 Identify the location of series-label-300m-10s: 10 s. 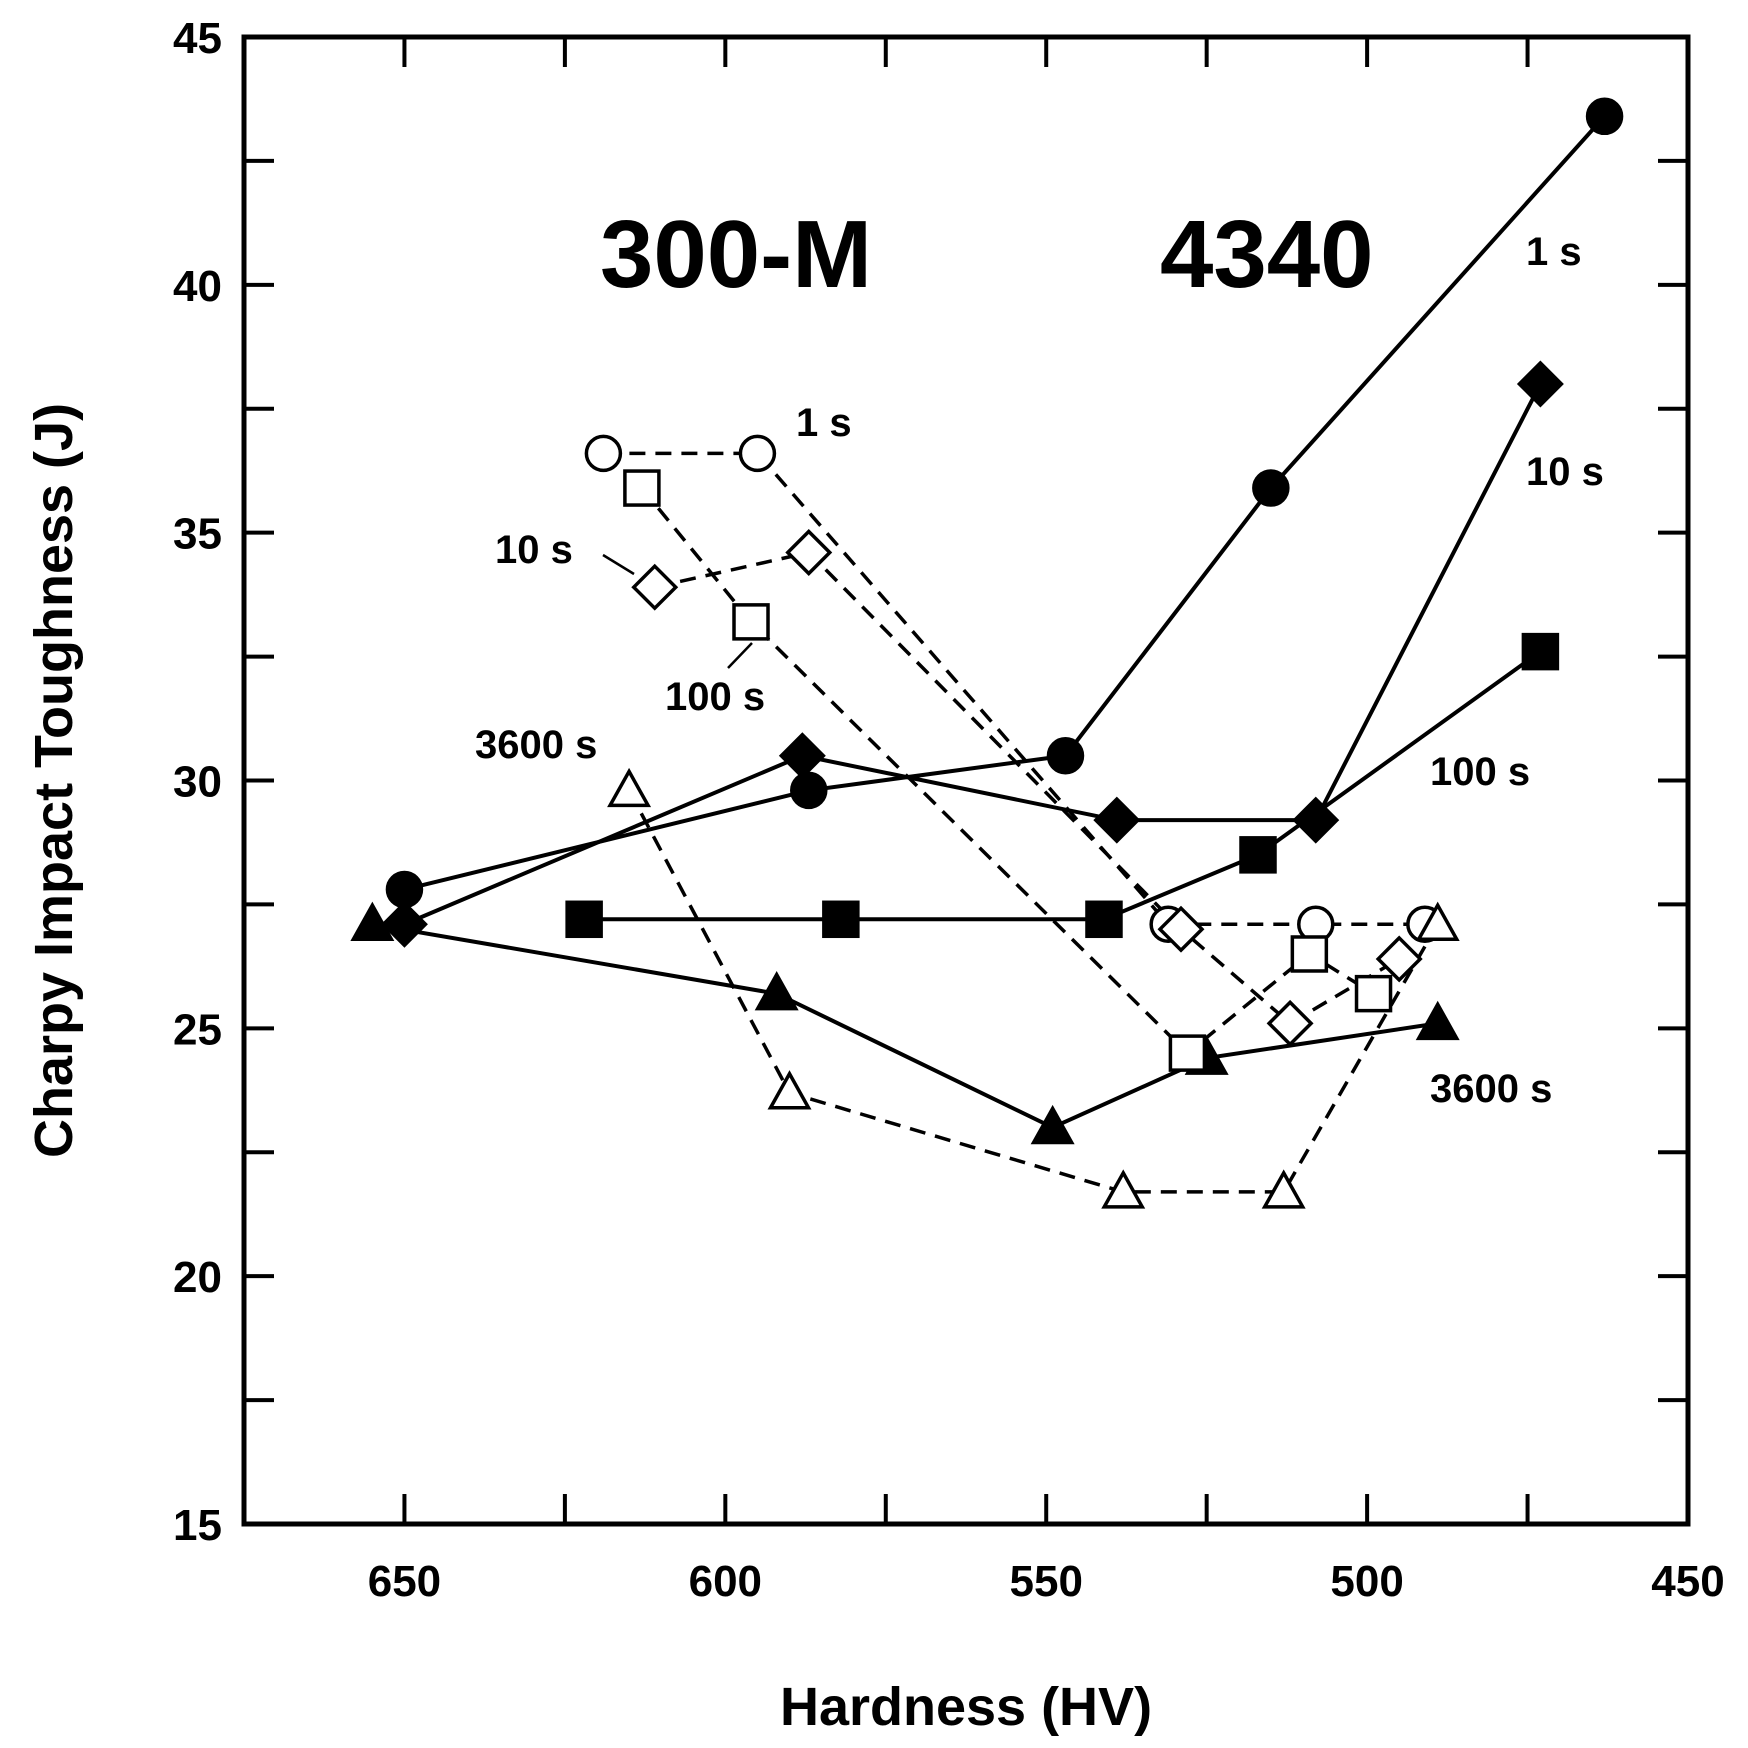
(534, 550).